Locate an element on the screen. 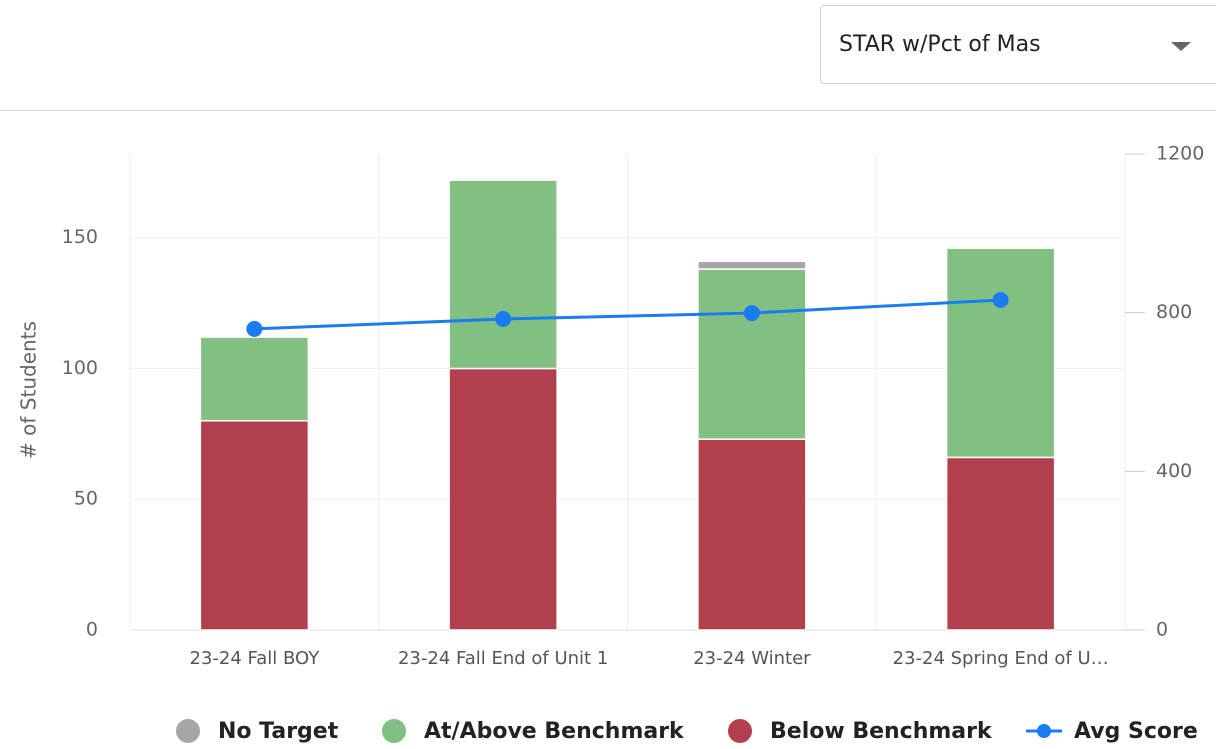 The image size is (1216, 749). y-tick-label: 100 is located at coordinates (80, 368).